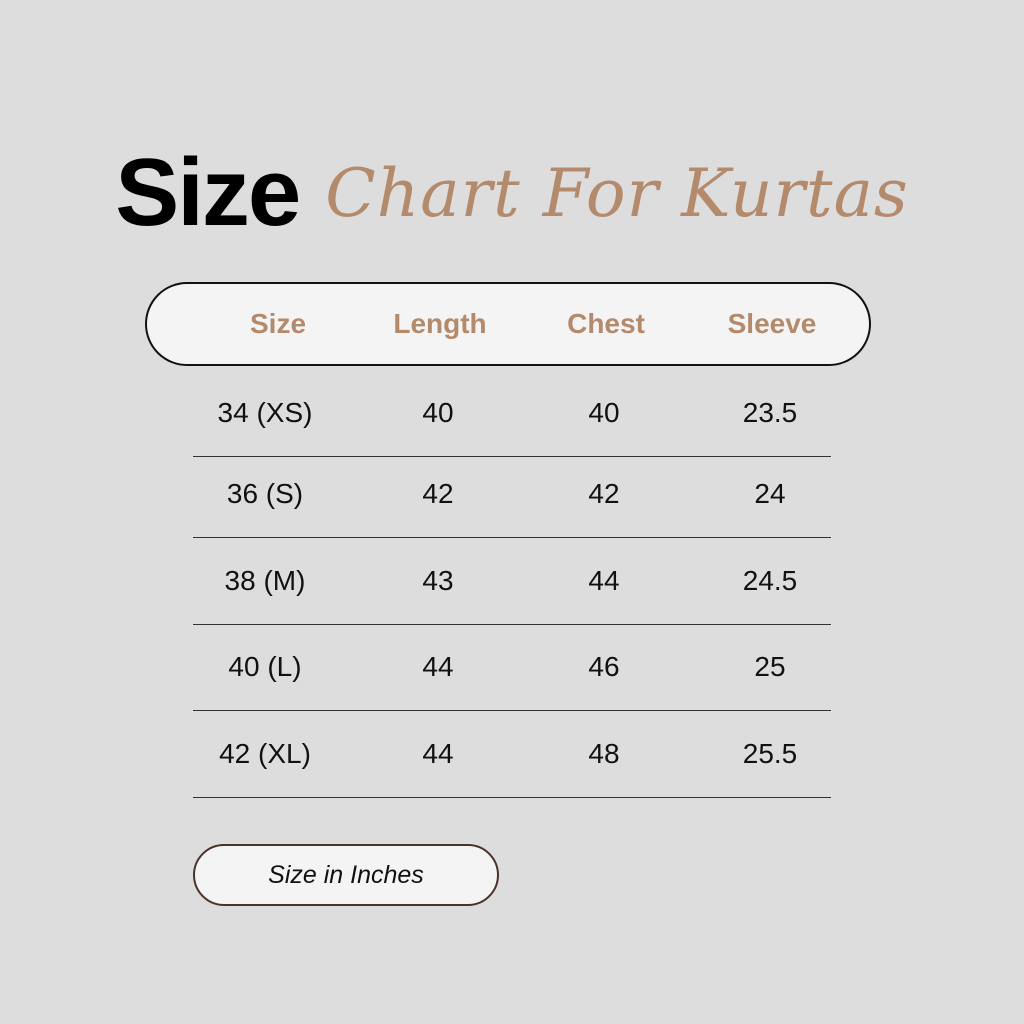 The height and width of the screenshot is (1024, 1024). I want to click on title-bold: Size, so click(208, 192).